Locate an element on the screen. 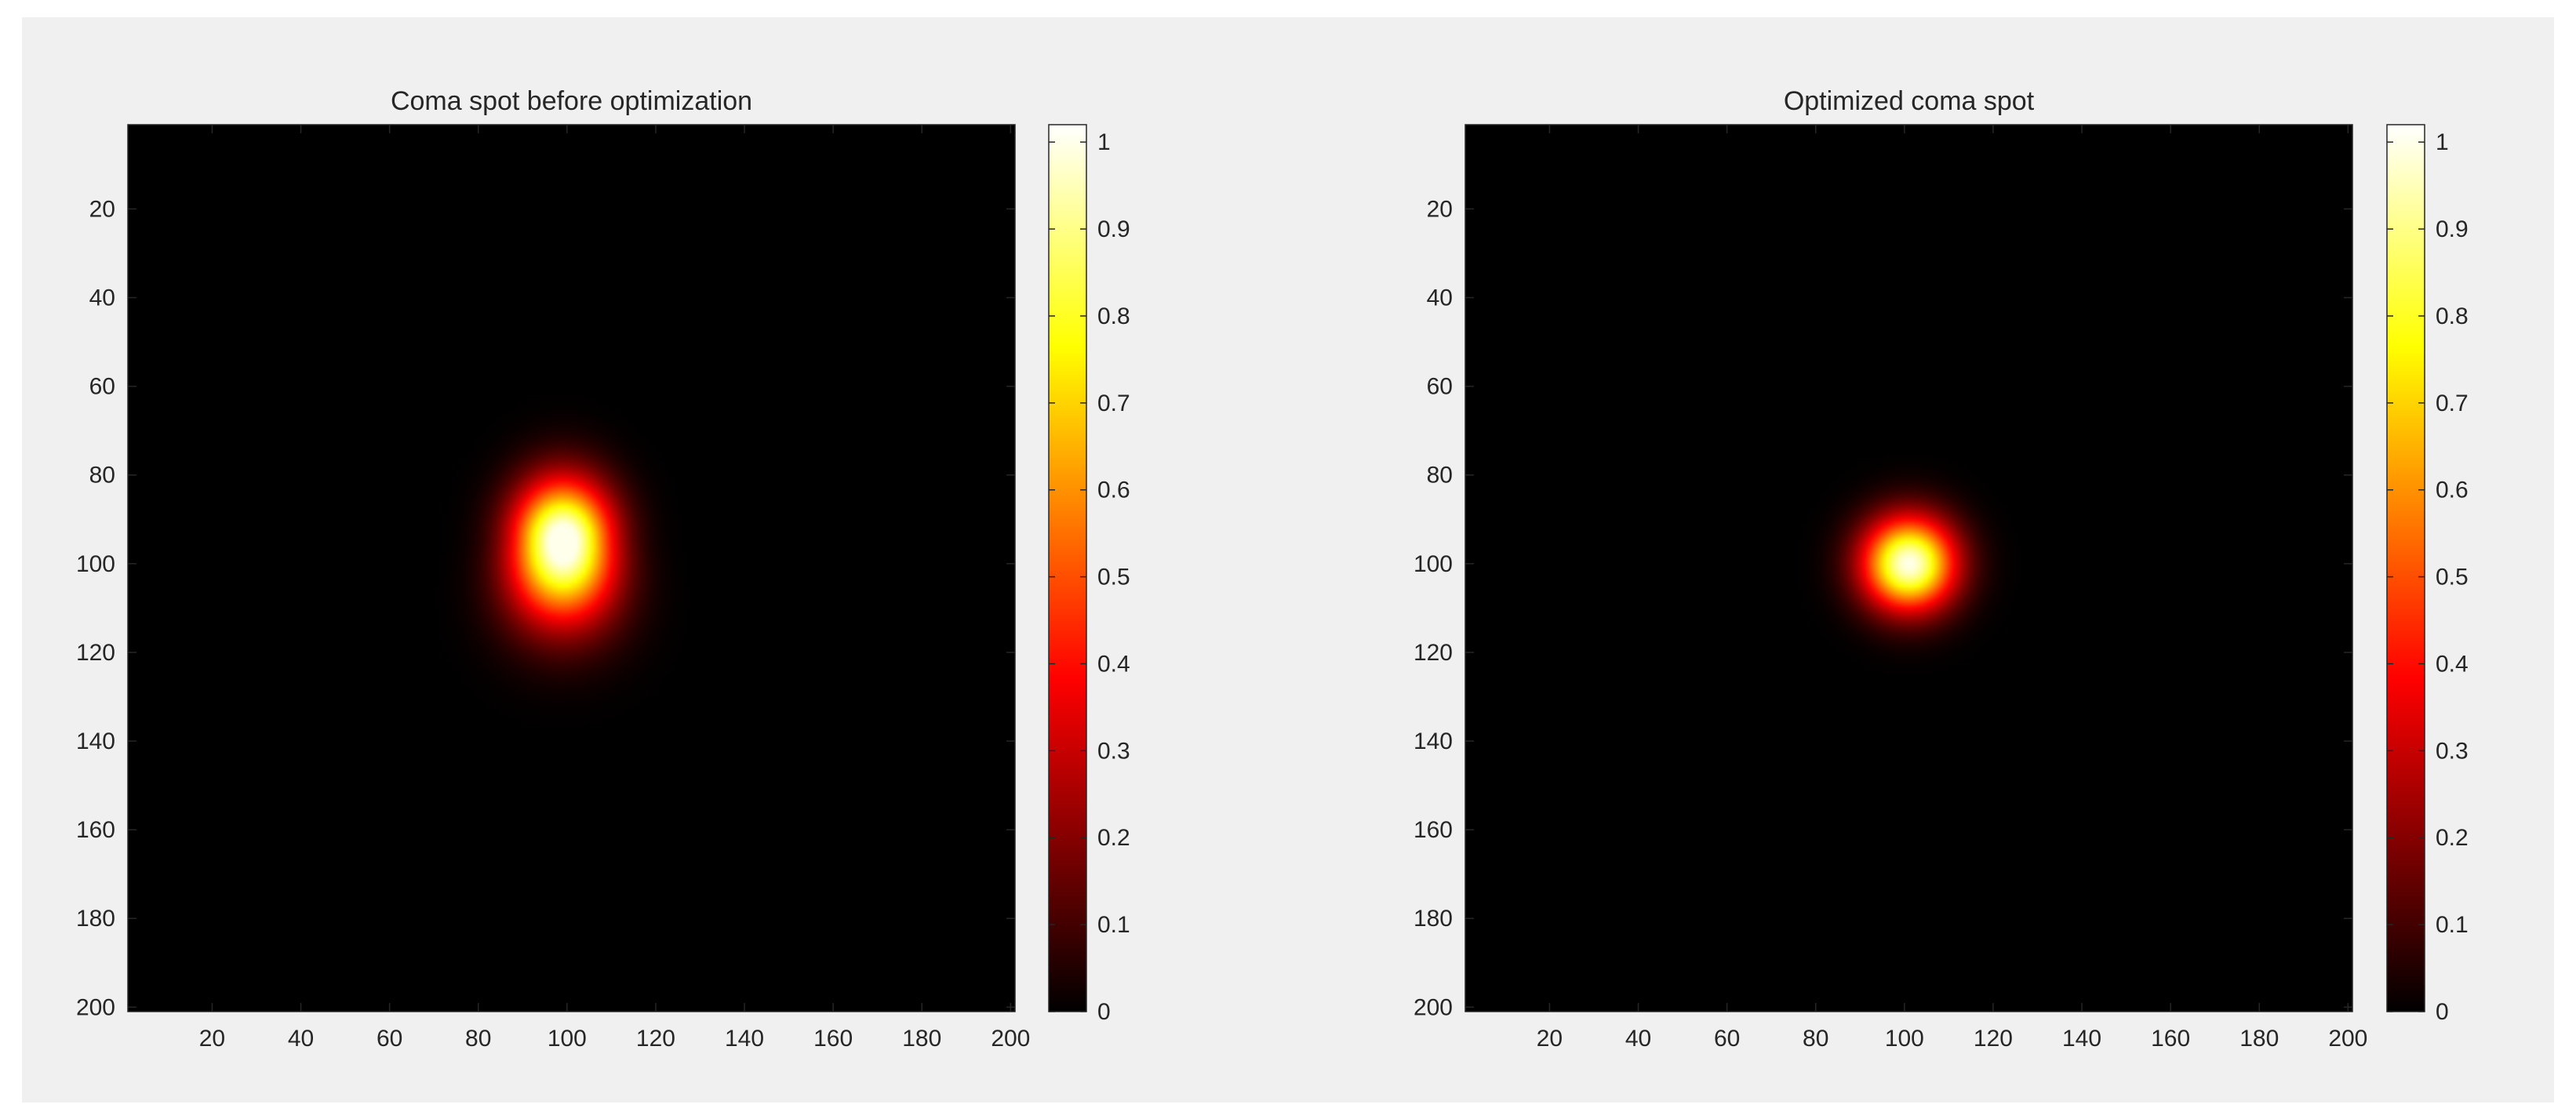 The image size is (2576, 1119). chart-title: Coma spot before optimization is located at coordinates (571, 101).